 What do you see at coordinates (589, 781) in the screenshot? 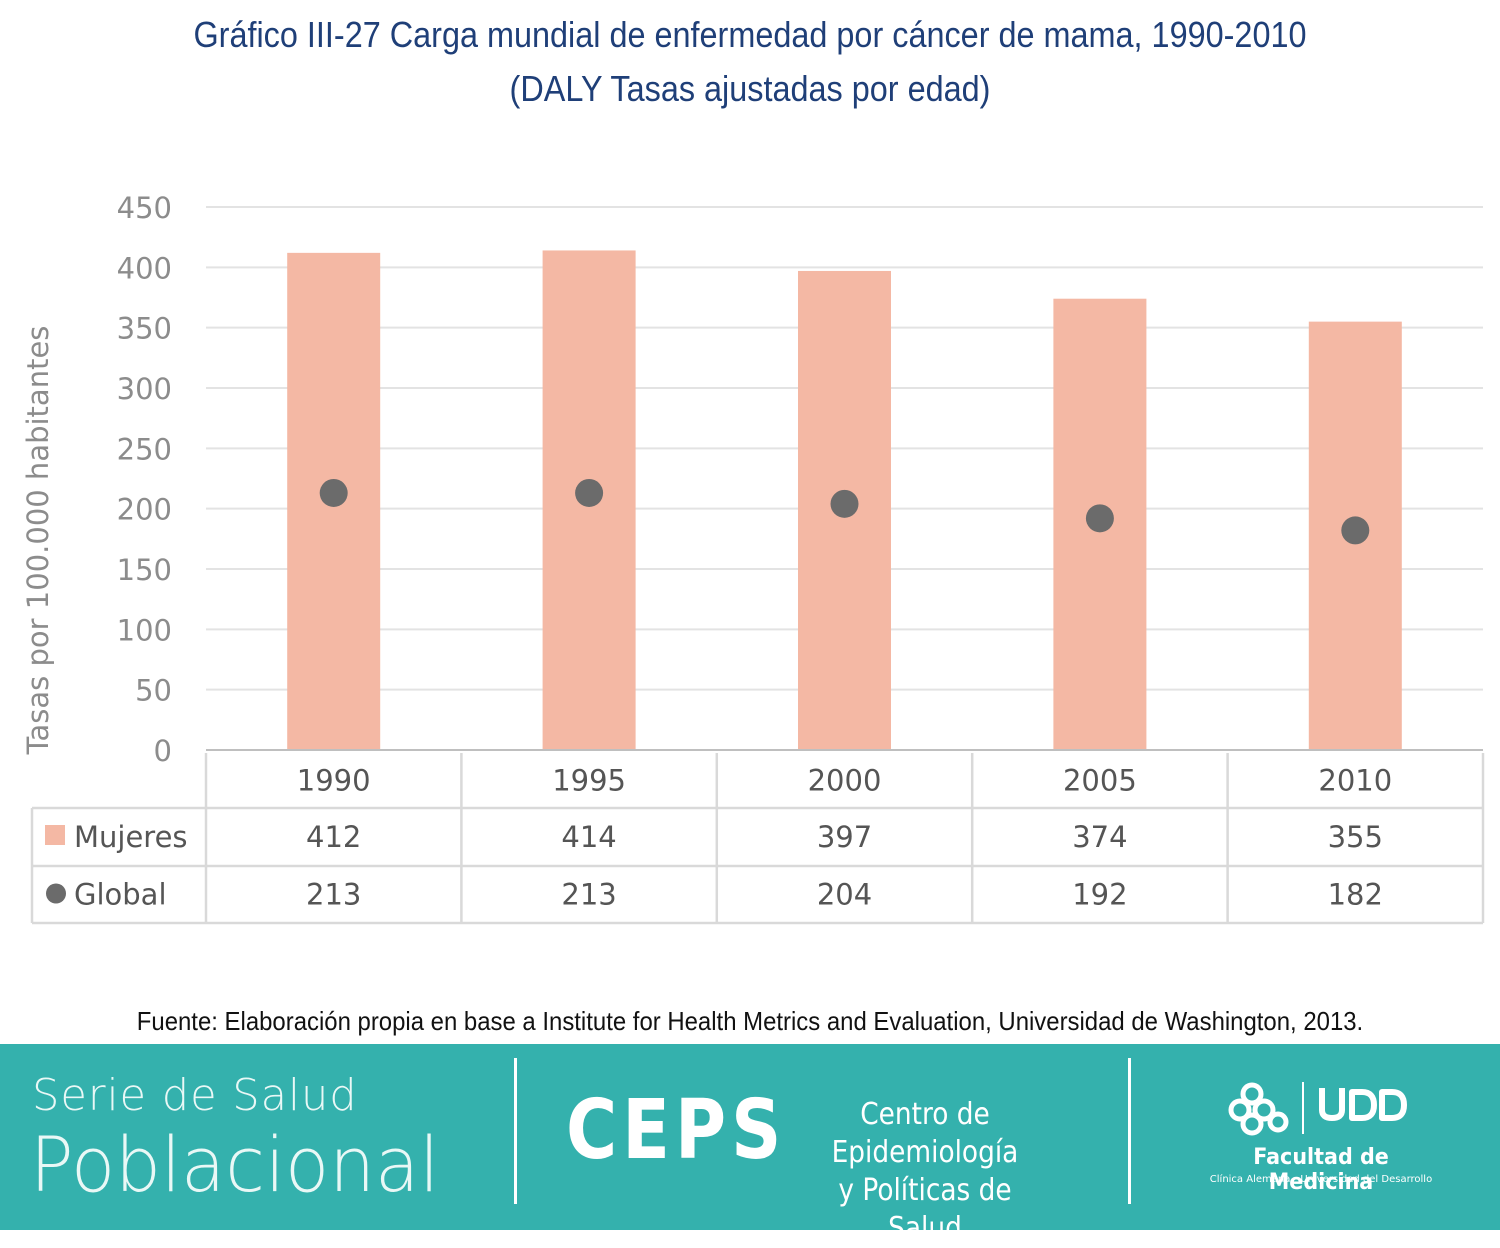
I see `x-tick-label: 1995` at bounding box center [589, 781].